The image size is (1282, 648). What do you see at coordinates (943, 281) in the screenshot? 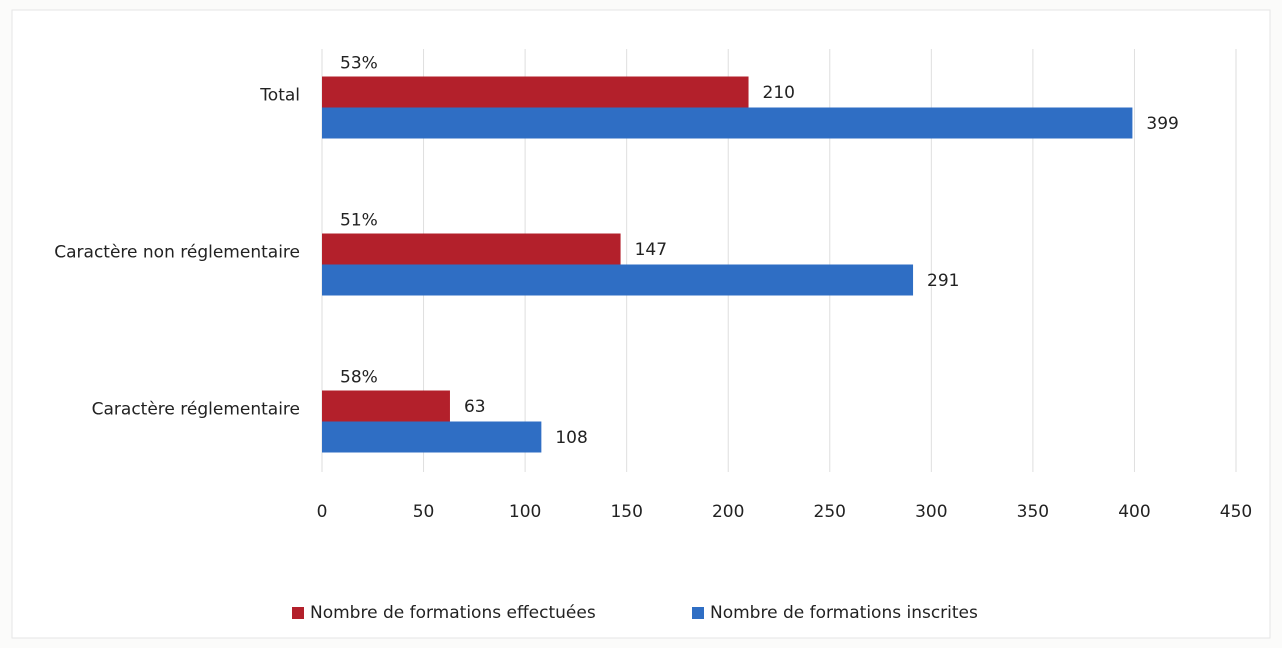
I see `value-label: 291` at bounding box center [943, 281].